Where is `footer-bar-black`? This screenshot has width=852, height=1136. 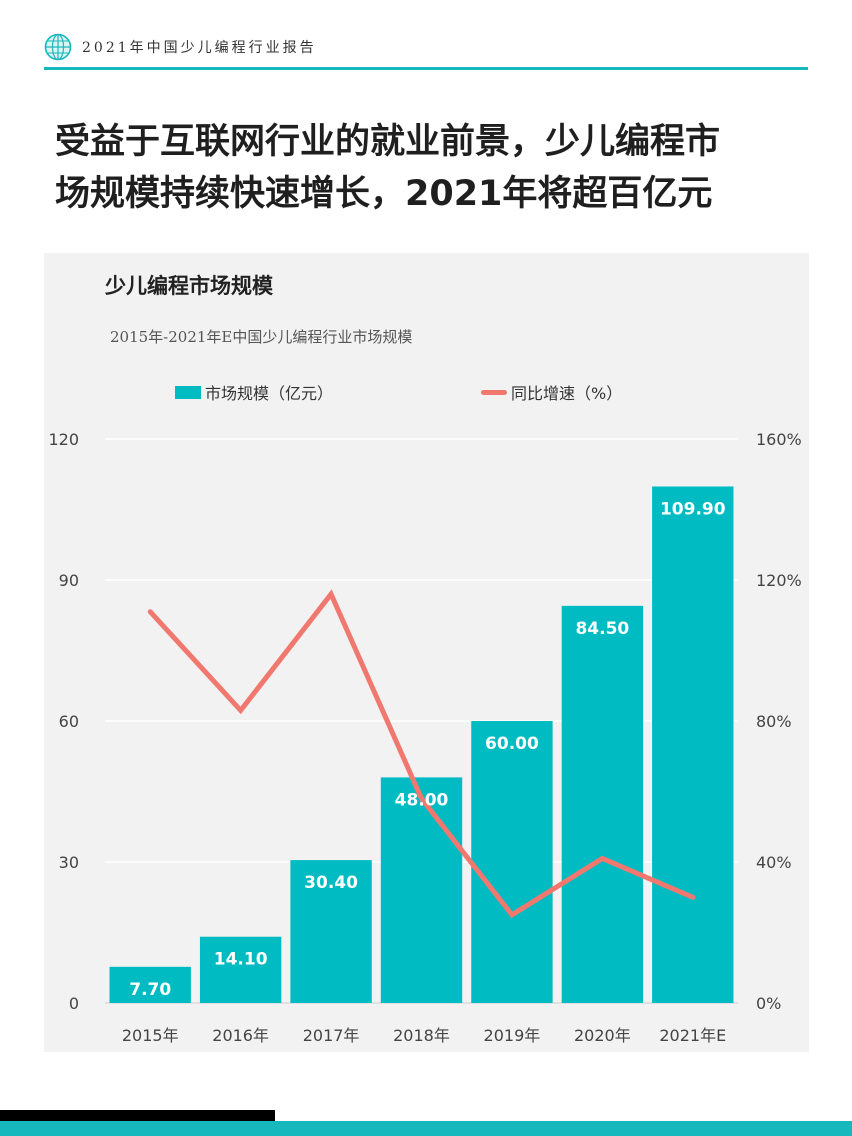
footer-bar-black is located at coordinates (137, 1115).